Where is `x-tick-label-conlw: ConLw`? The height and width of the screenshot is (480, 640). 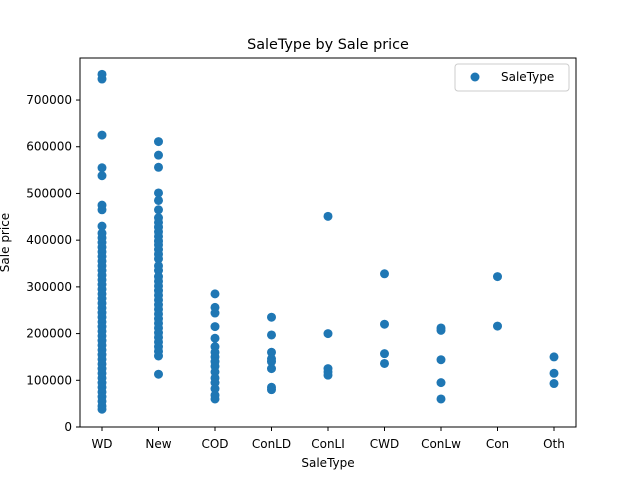 x-tick-label-conlw: ConLw is located at coordinates (441, 444).